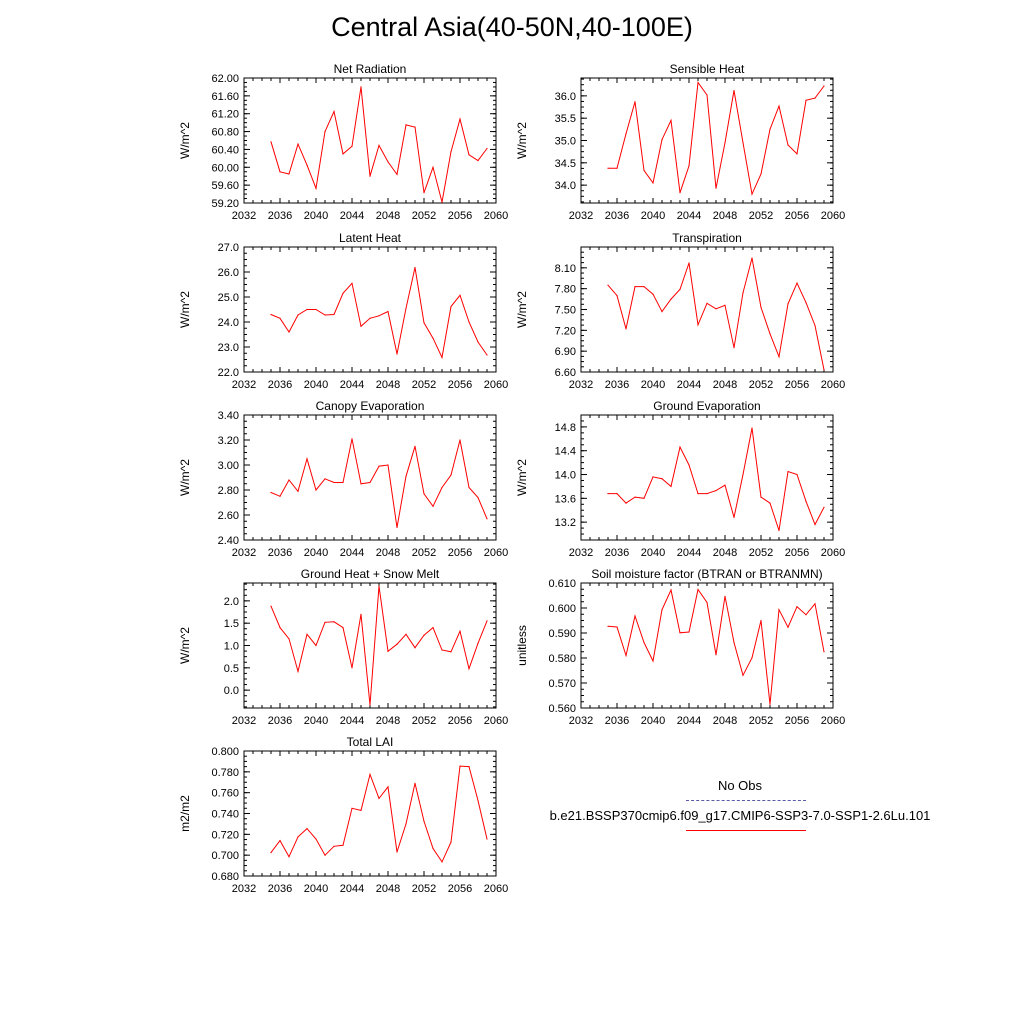  Describe the element at coordinates (225, 133) in the screenshot. I see `y-tick-label: 60.80` at that location.